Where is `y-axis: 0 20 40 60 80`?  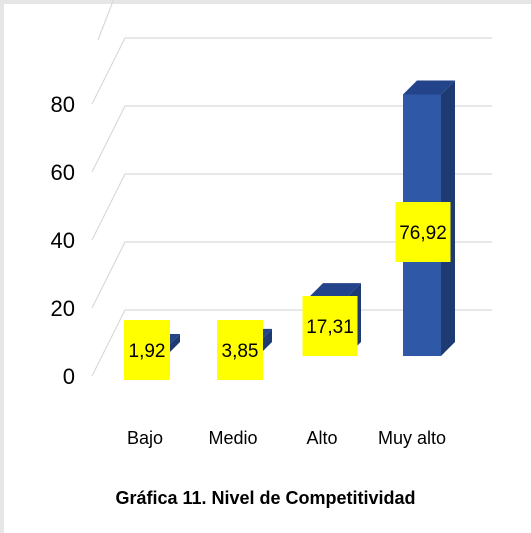 y-axis: 0 20 40 60 80 is located at coordinates (63, 240).